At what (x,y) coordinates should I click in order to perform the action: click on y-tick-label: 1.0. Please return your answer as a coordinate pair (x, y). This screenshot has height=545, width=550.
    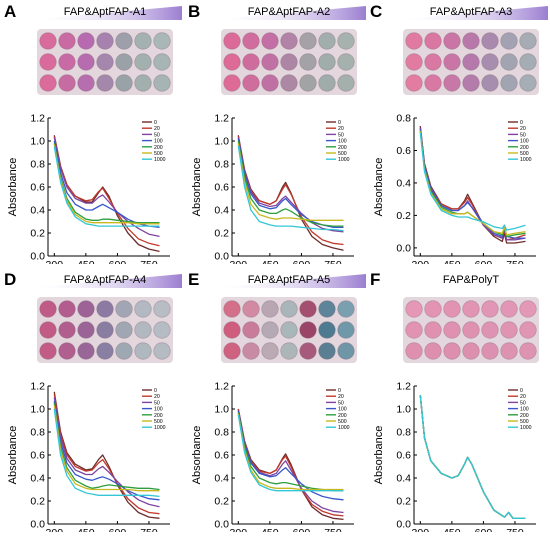
    Looking at the image, I should click on (37, 142).